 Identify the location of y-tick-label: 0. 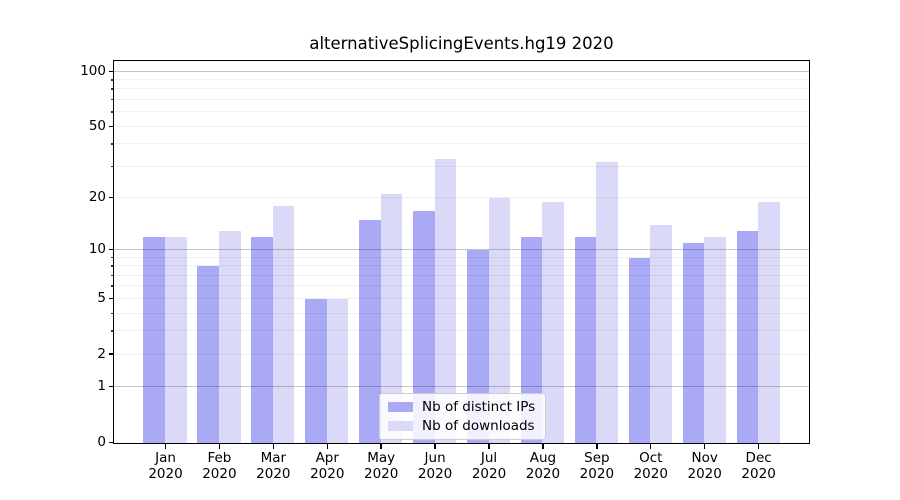
(101, 442).